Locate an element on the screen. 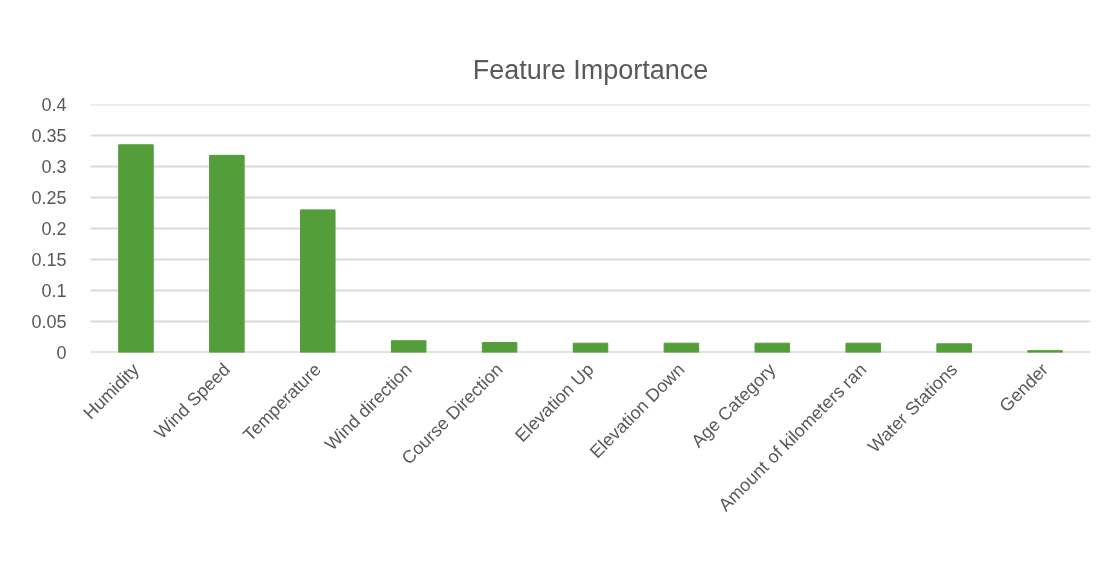 This screenshot has height=584, width=1107. y-tick-label: 0.2 is located at coordinates (54, 229).